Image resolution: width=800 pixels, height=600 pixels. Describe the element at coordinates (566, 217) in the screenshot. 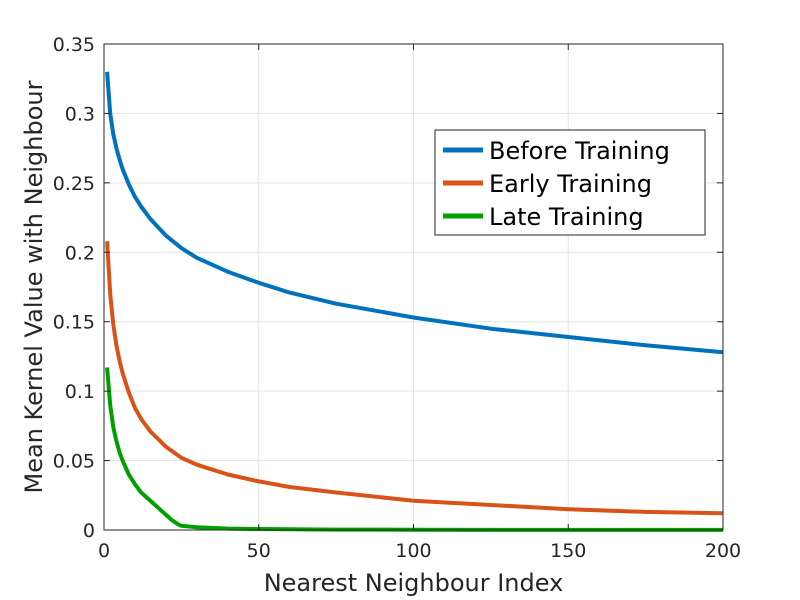

I see `legend-label: Late Training` at that location.